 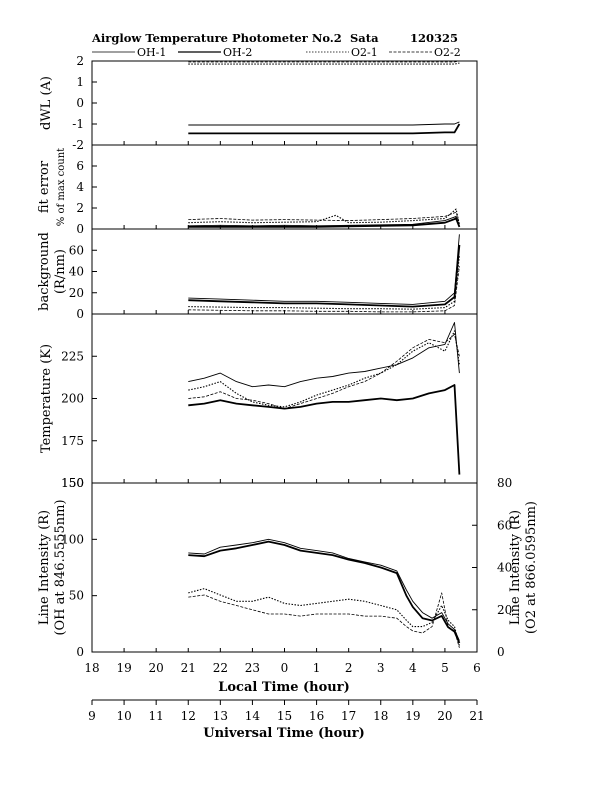 I want to click on y-tick-label: 40, so click(x=76, y=272).